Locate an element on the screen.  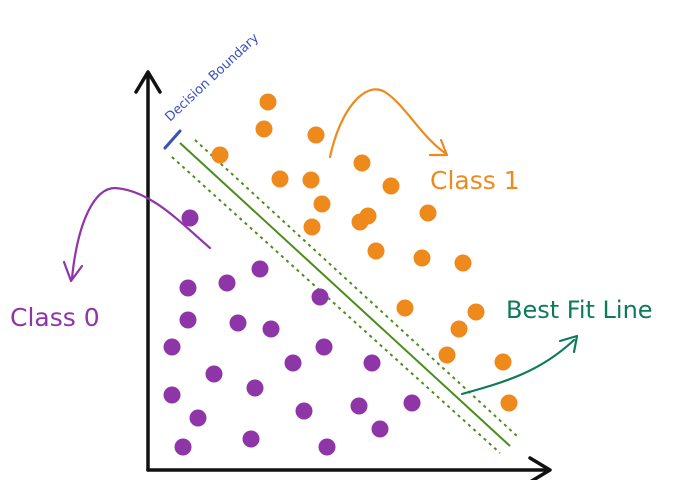
class-1-arrow is located at coordinates (388, 123).